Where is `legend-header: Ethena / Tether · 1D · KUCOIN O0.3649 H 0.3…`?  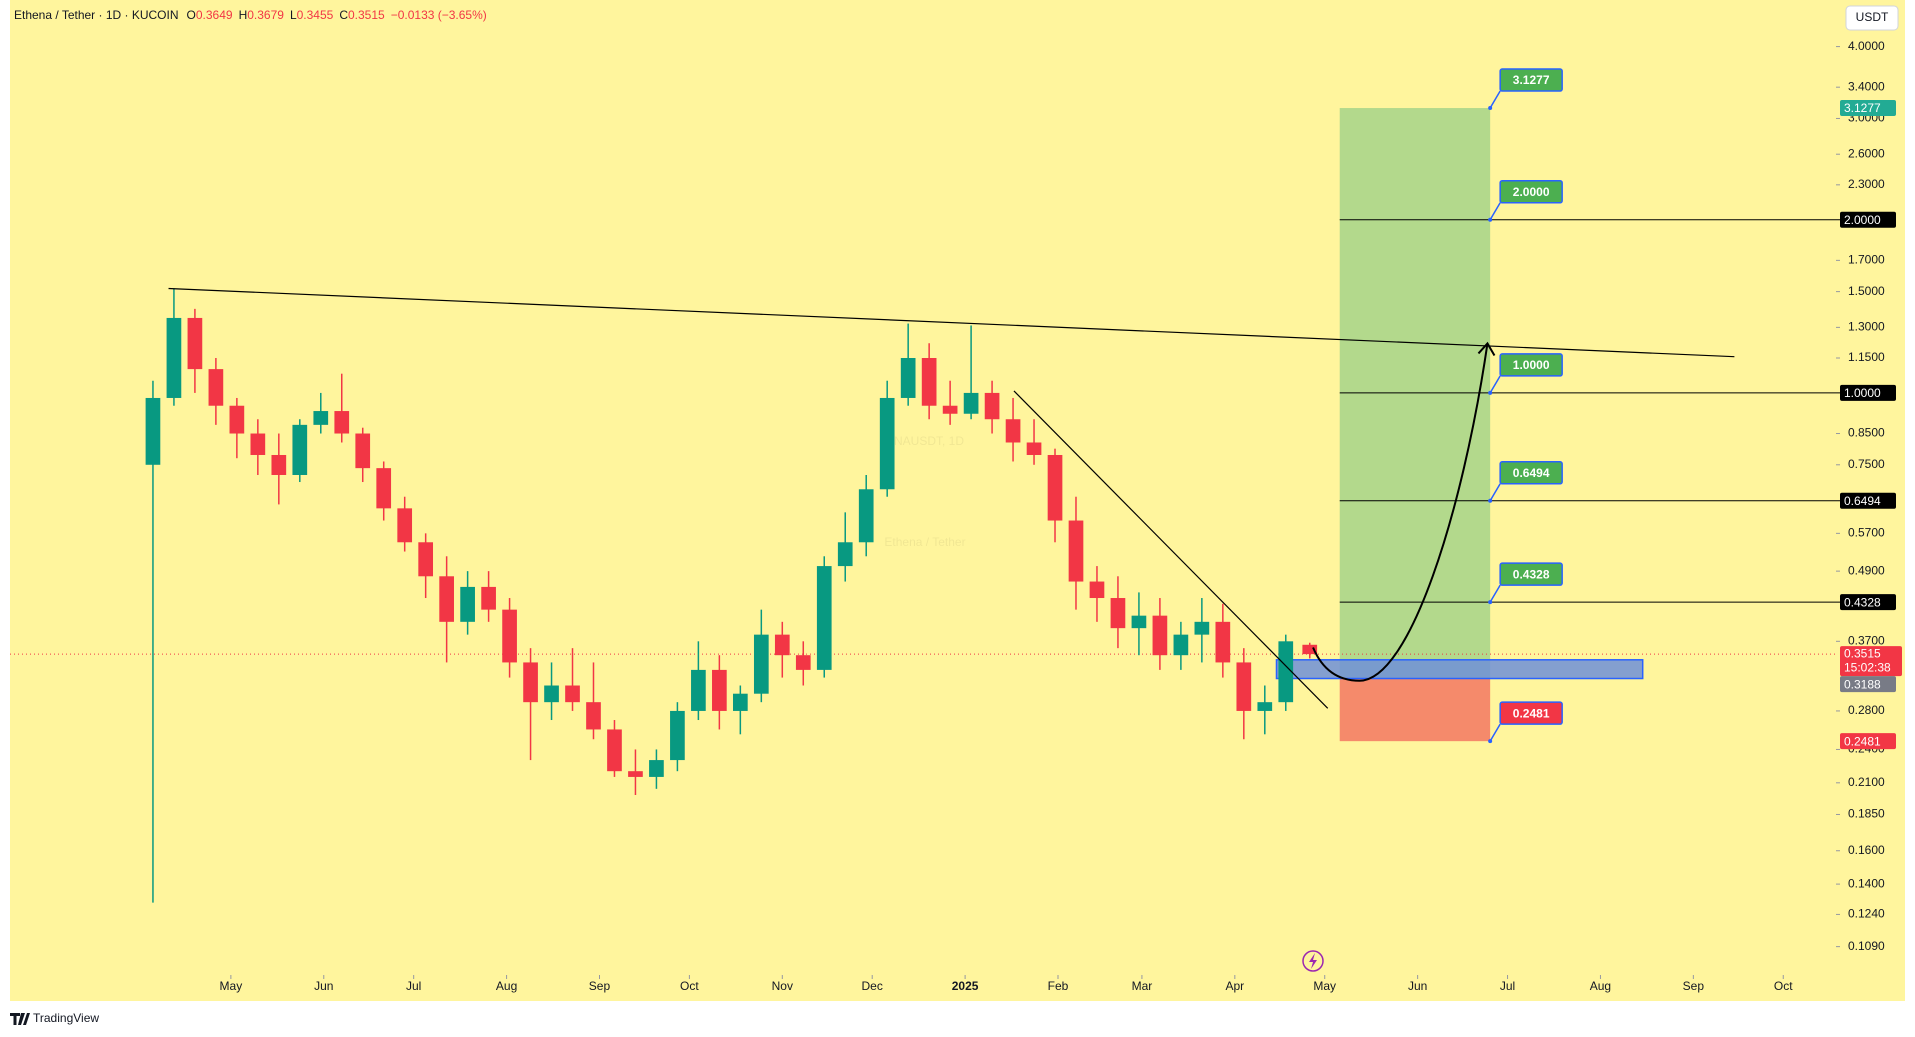
legend-header: Ethena / Tether · 1D · KUCOIN O0.3649 H 0.3… is located at coordinates (250, 15).